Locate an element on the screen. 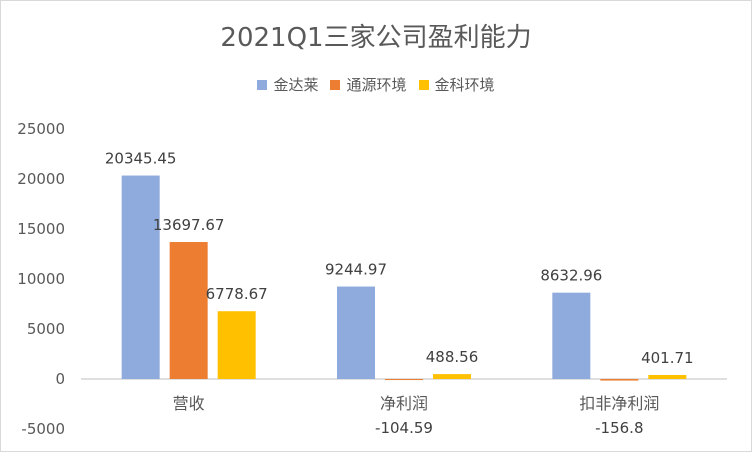 This screenshot has width=752, height=452. data-label: 8632.96 is located at coordinates (571, 276).